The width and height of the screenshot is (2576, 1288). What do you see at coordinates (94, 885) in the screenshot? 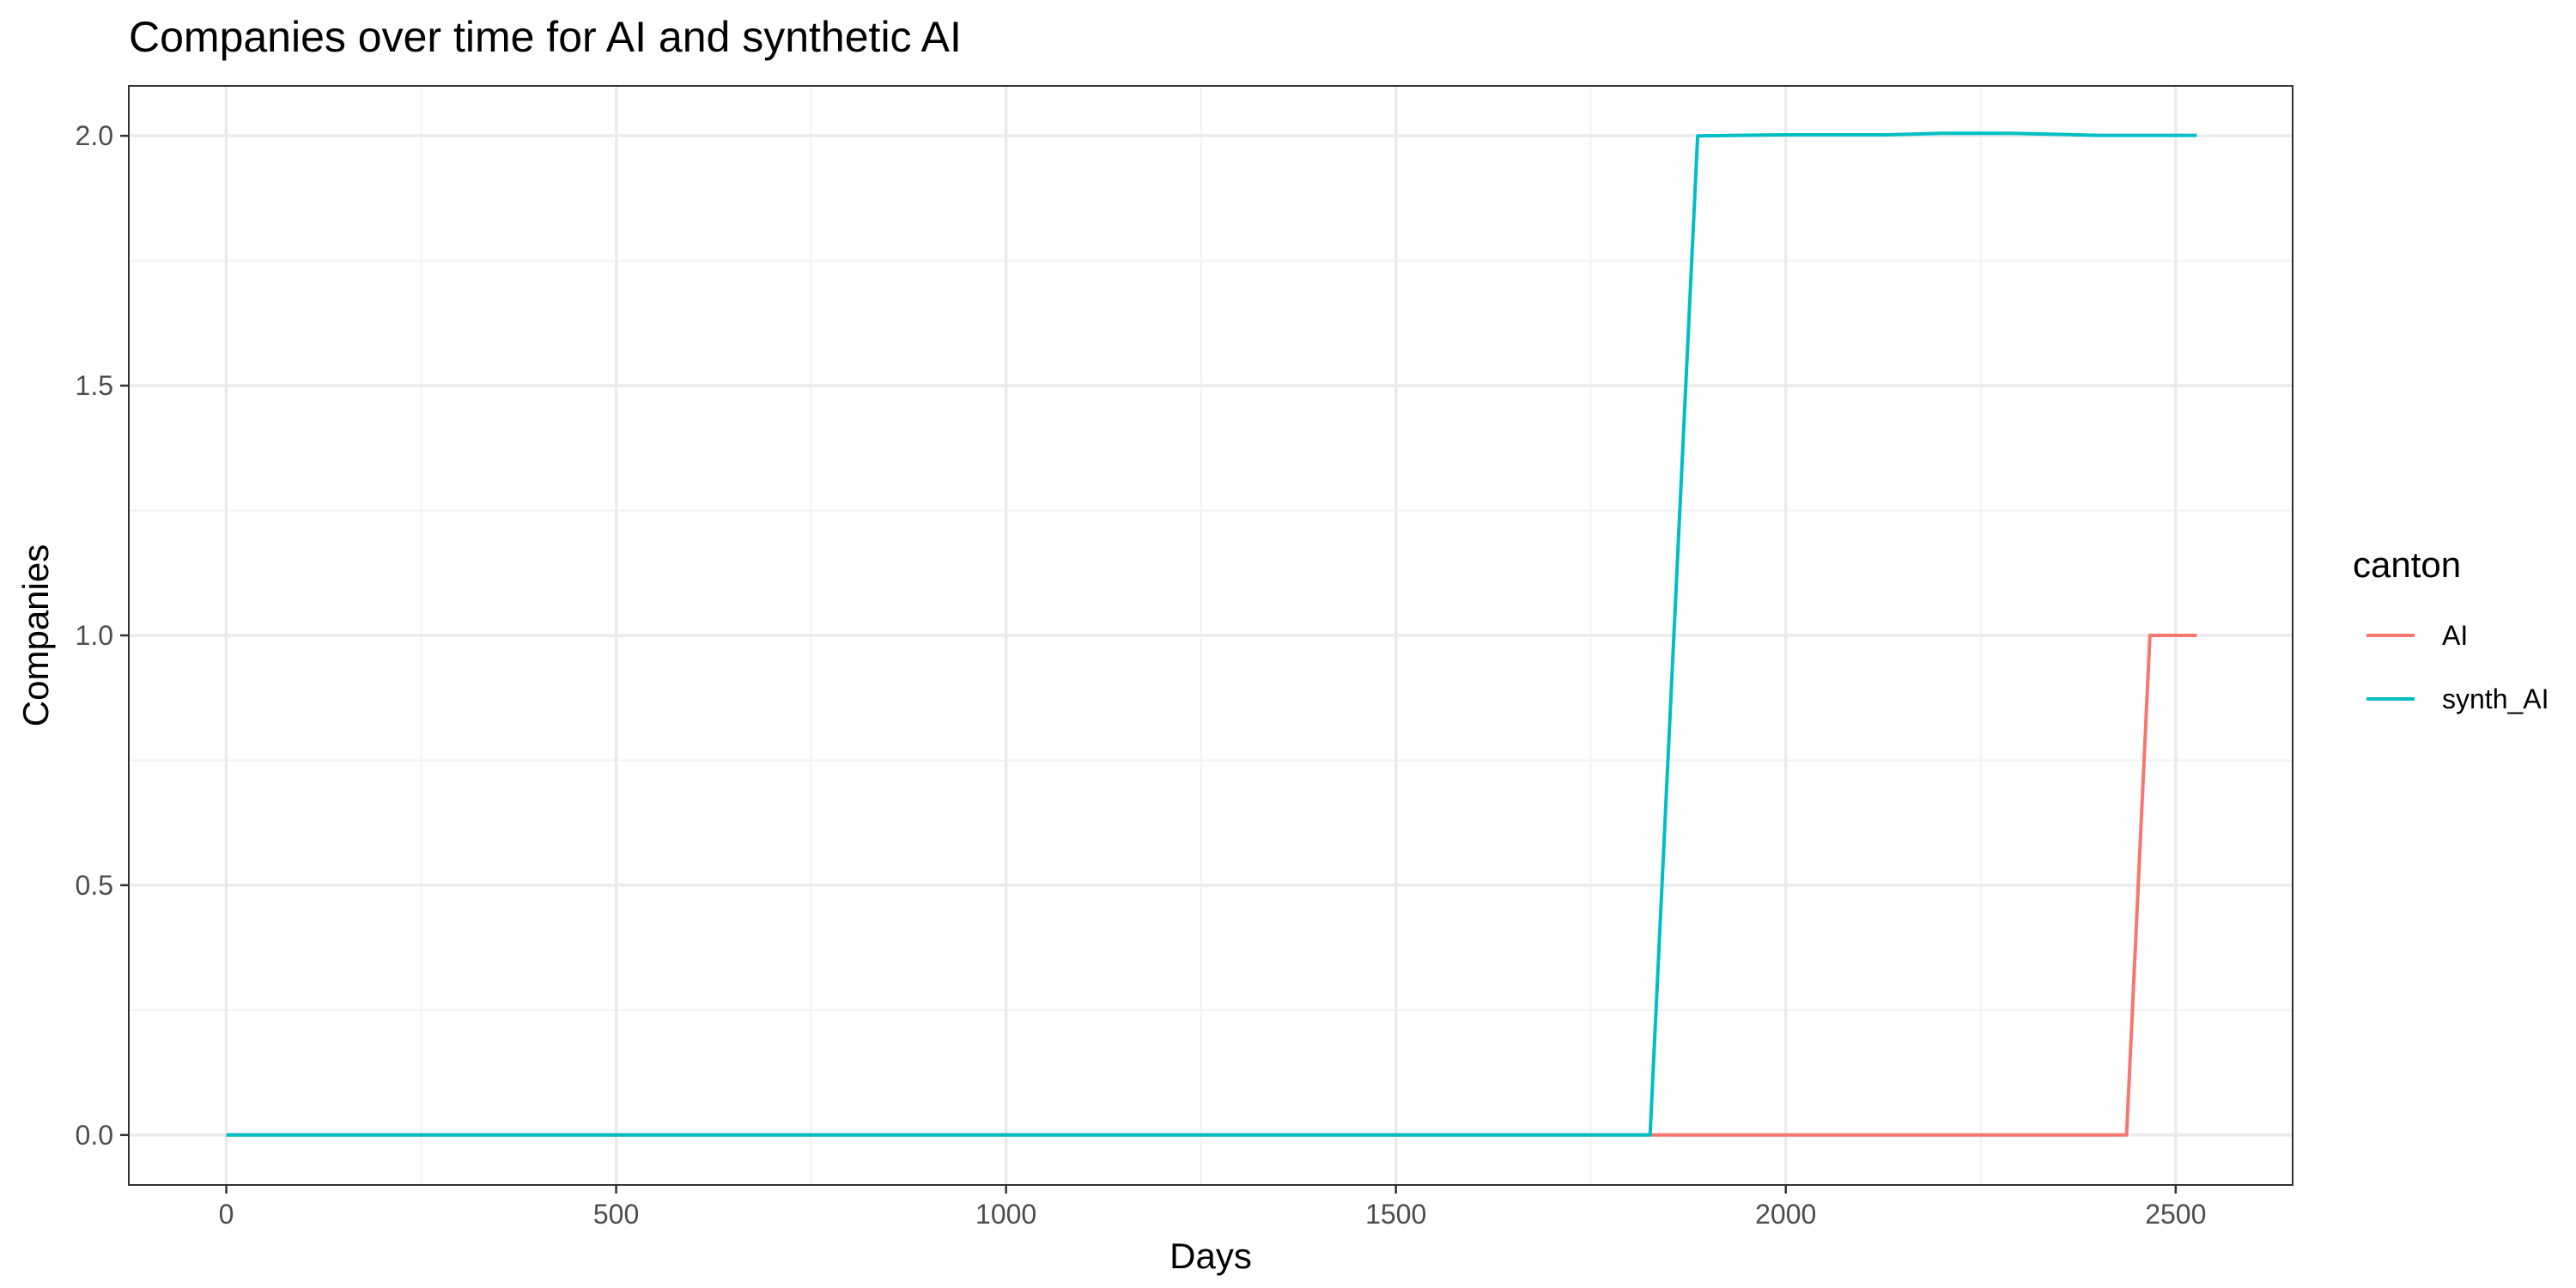
I see `y-tick-label: 0.5` at bounding box center [94, 885].